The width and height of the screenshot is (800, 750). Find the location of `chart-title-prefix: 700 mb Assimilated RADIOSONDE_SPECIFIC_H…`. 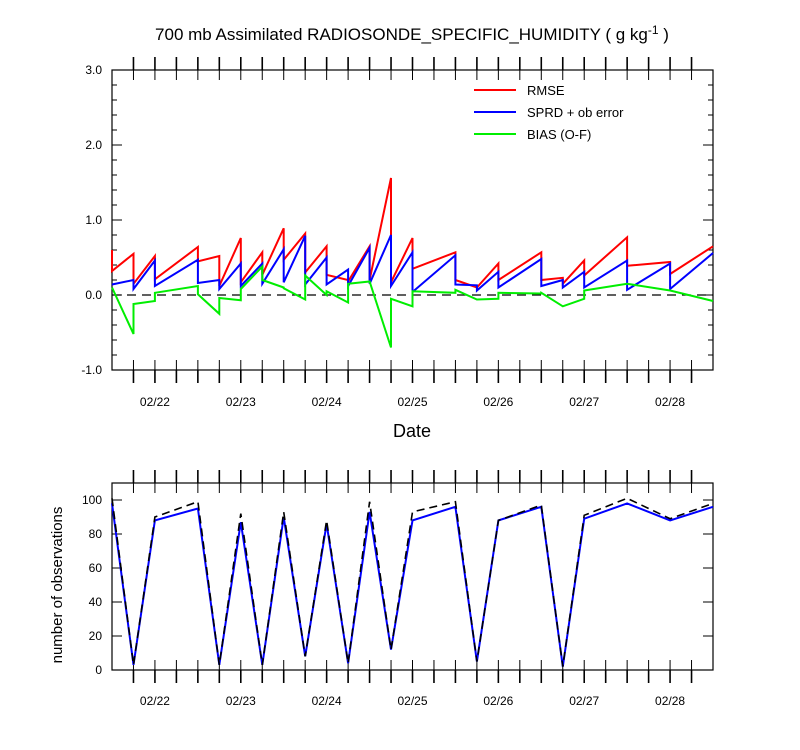

chart-title-prefix: 700 mb Assimilated RADIOSONDE_SPECIFIC_H… is located at coordinates (401, 34).